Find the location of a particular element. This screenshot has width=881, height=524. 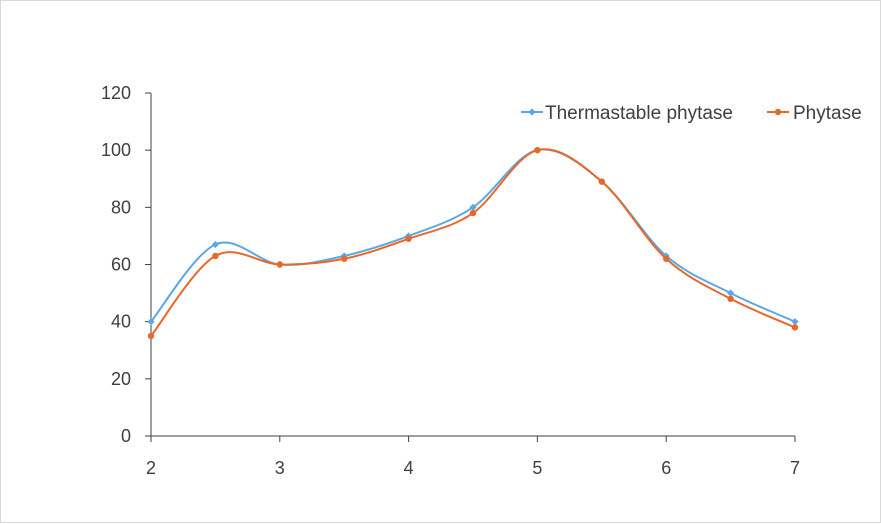

y-tick-label: 120 is located at coordinates (116, 93).